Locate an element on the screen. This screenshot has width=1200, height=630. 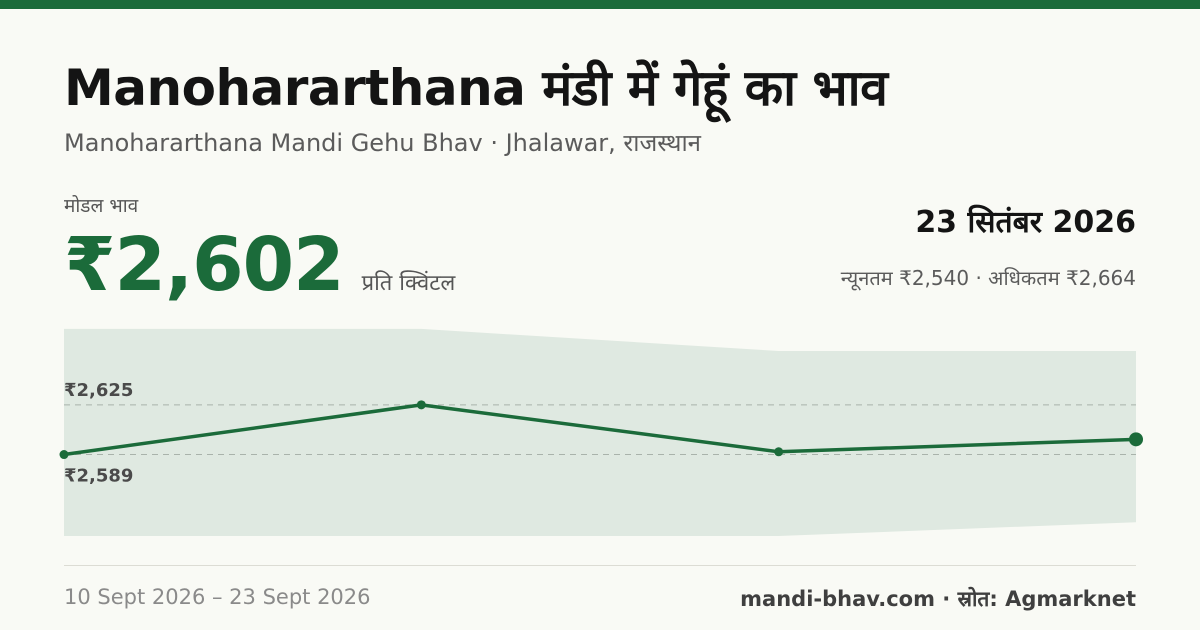
reference-label-0: ₹2,625 is located at coordinates (98, 390).